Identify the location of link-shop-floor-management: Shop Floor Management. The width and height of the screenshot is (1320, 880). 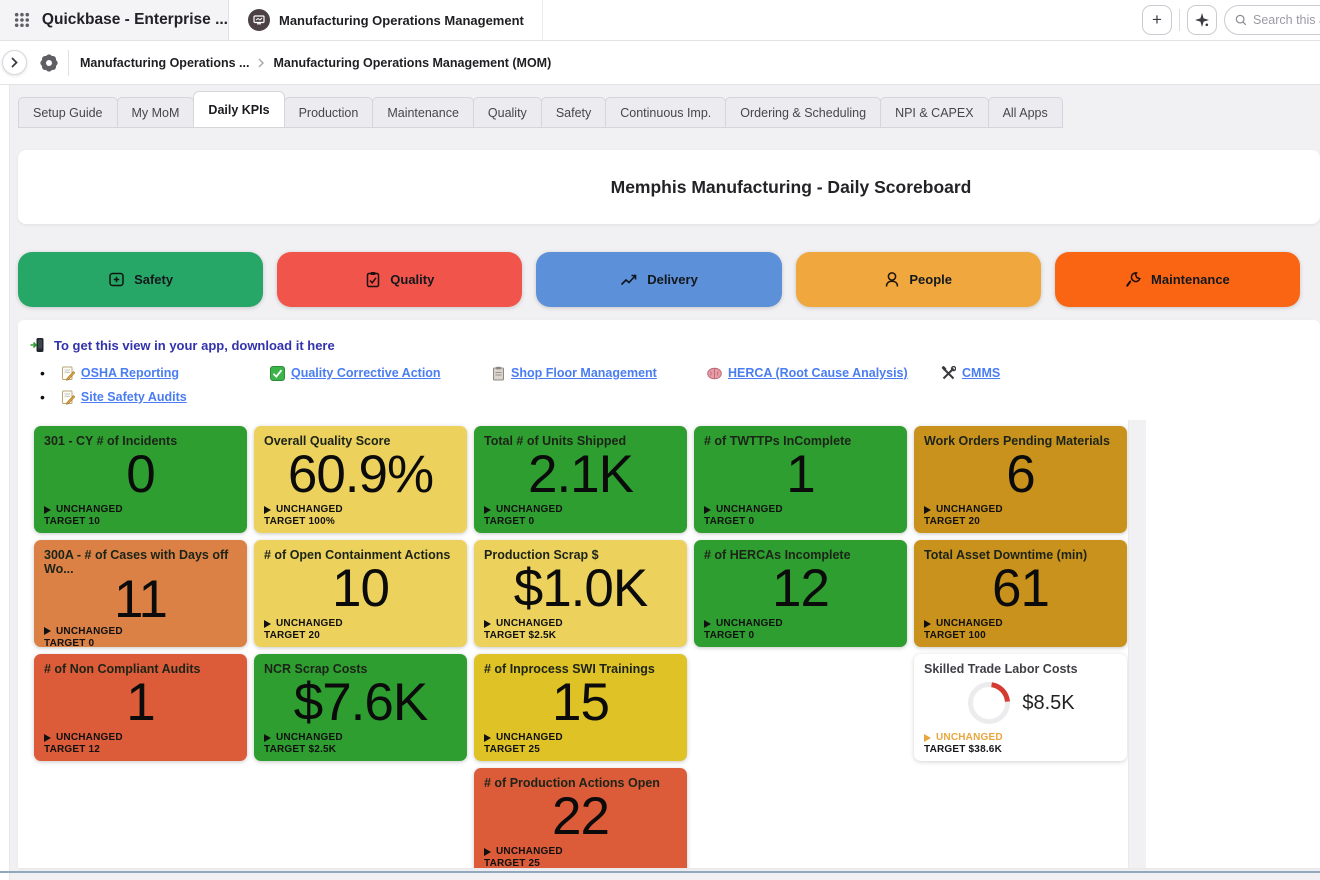
(599, 373).